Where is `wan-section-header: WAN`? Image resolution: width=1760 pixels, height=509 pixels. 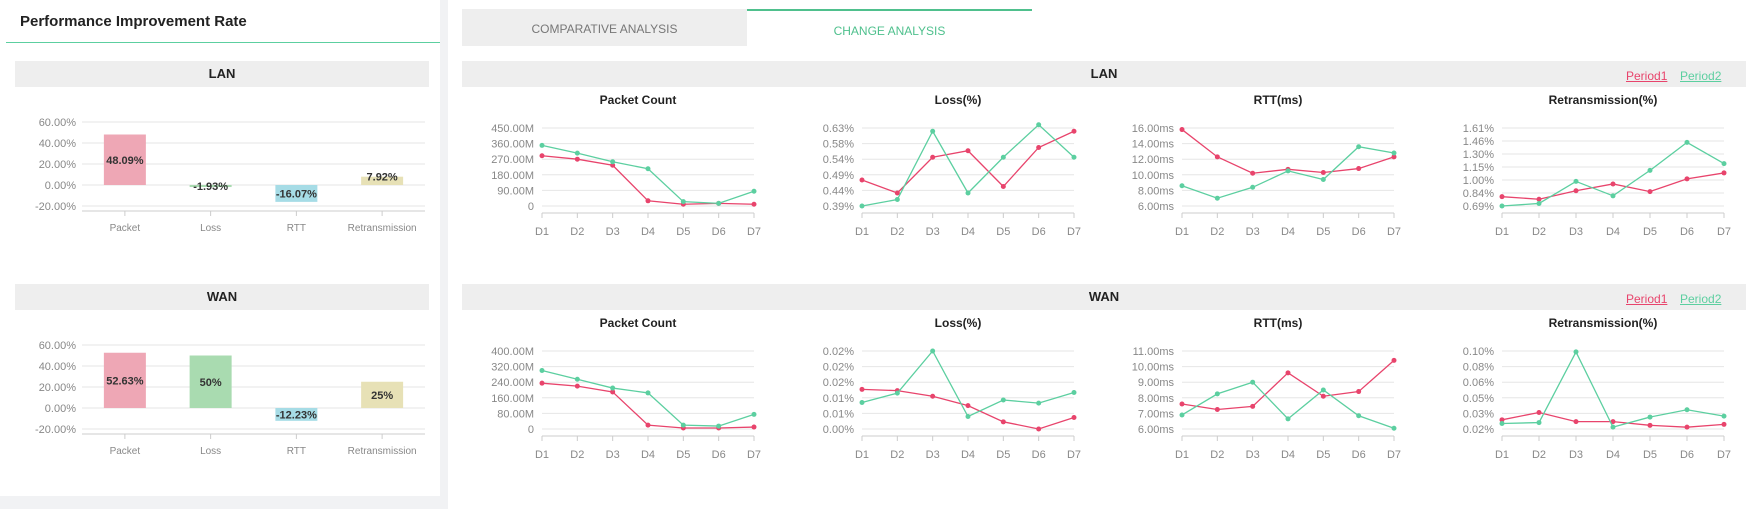
wan-section-header: WAN is located at coordinates (222, 297).